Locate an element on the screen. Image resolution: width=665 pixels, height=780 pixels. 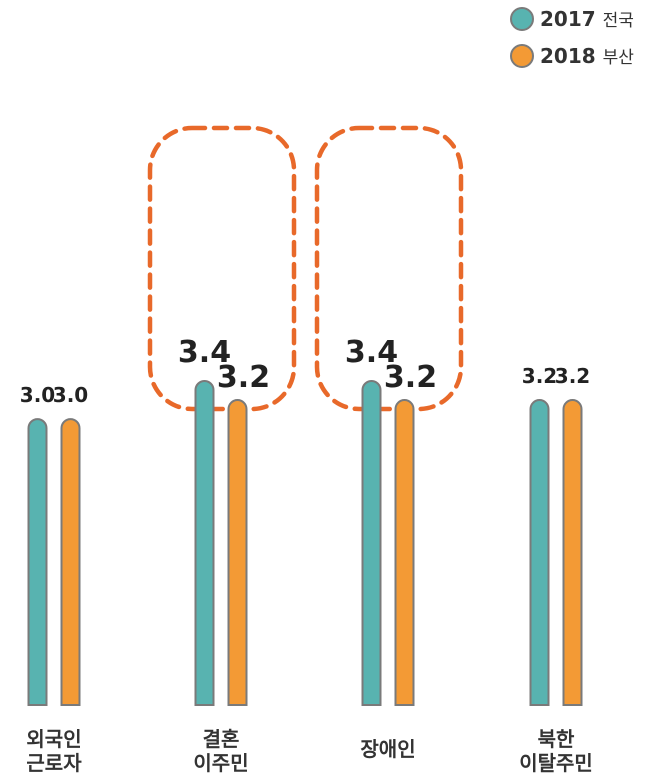
value-label-2018-2: 3.2 is located at coordinates (410, 377).